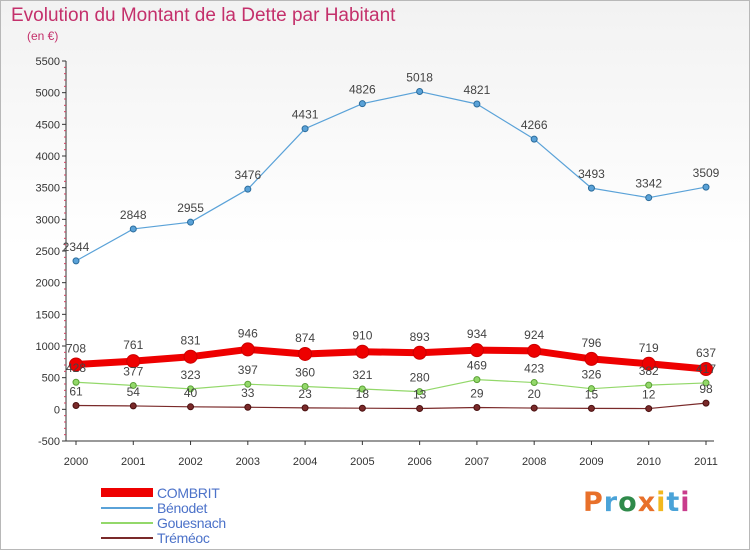  What do you see at coordinates (477, 462) in the screenshot?
I see `x-tick-label: 2007` at bounding box center [477, 462].